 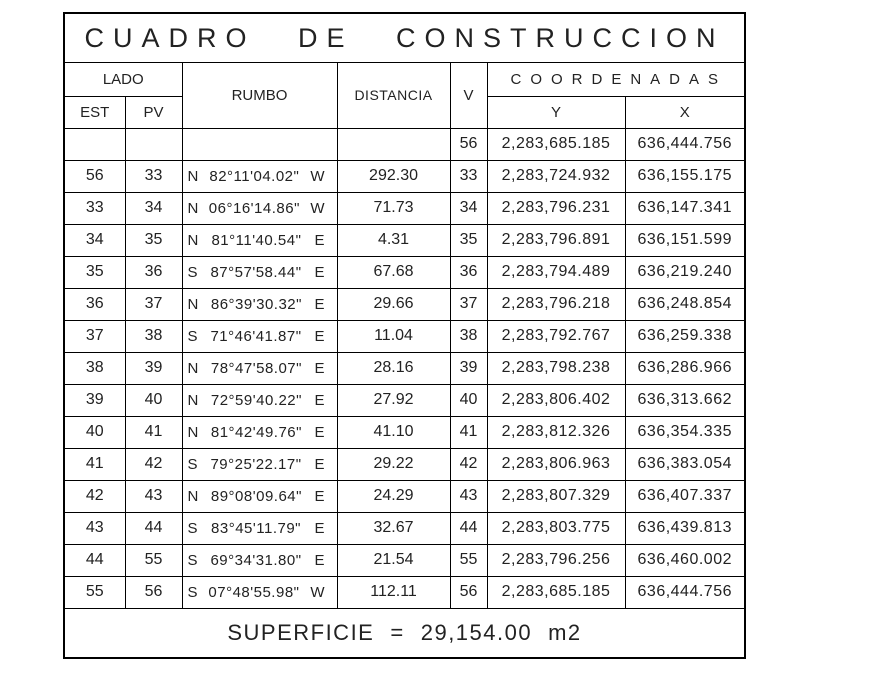 What do you see at coordinates (317, 176) in the screenshot?
I see `rumbo-quadrant-ew: W` at bounding box center [317, 176].